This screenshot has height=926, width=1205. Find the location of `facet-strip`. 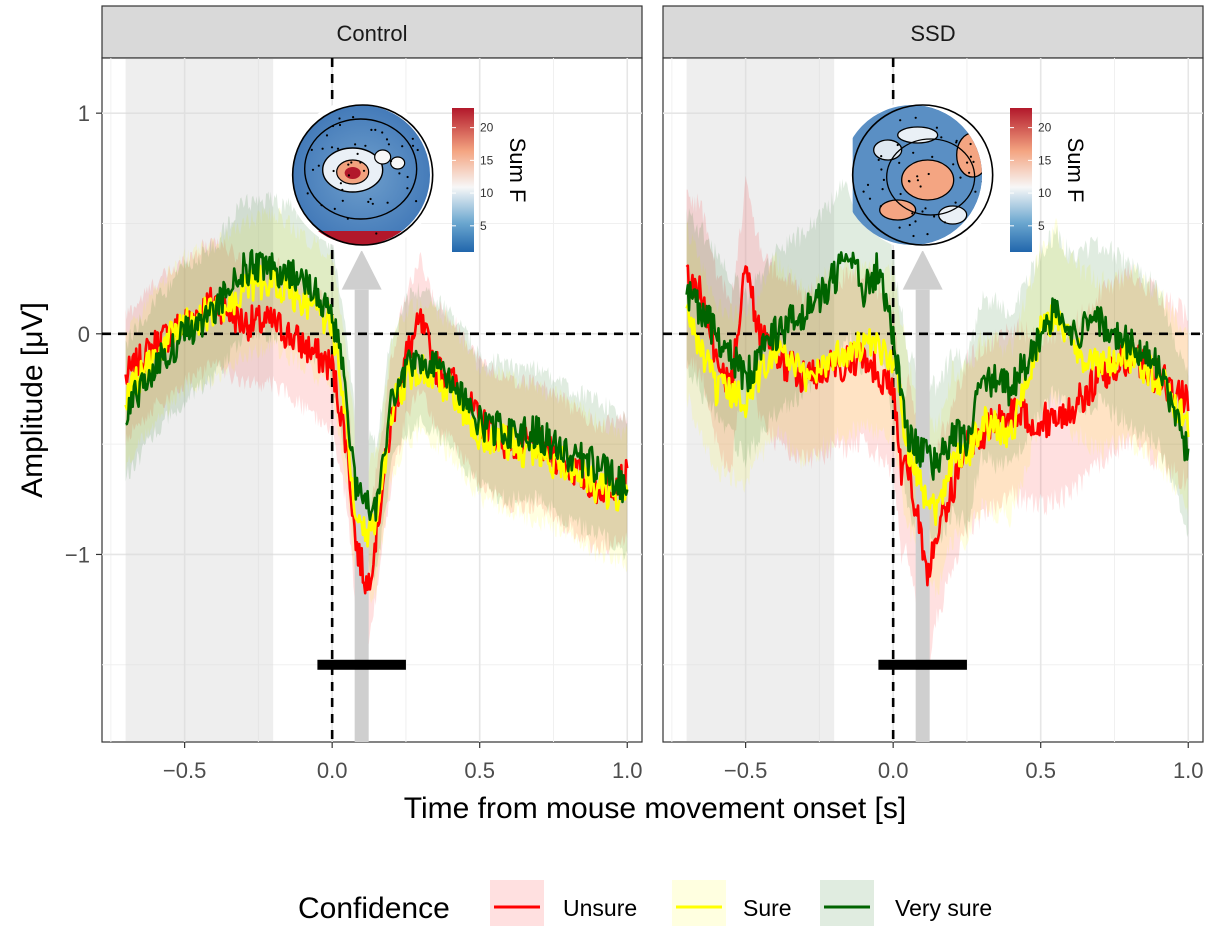

facet-strip is located at coordinates (933, 32).